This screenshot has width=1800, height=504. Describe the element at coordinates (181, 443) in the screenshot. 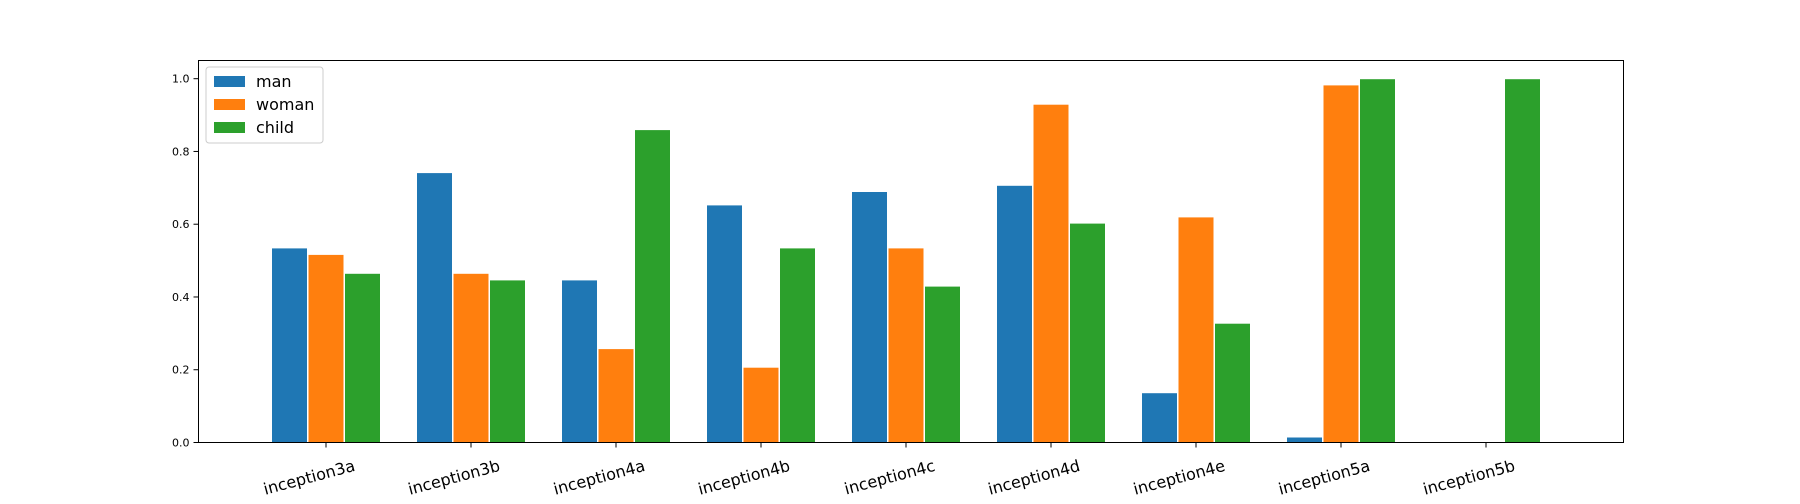

I see `y-tick-label: 0.0` at that location.